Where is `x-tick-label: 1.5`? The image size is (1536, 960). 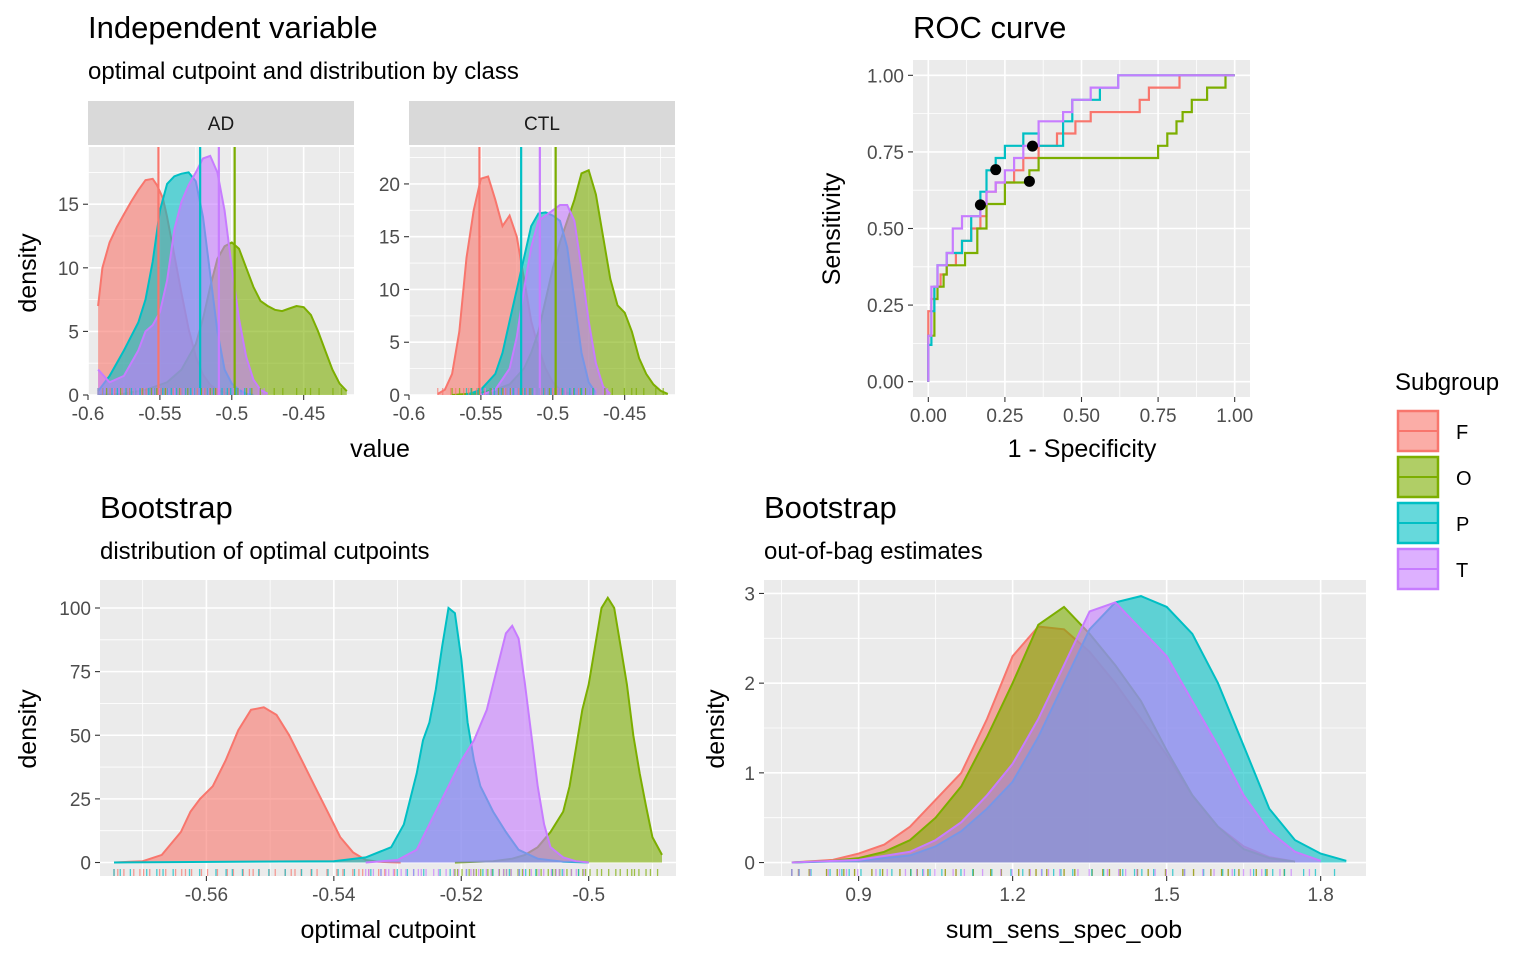
x-tick-label: 1.5 is located at coordinates (1166, 895).